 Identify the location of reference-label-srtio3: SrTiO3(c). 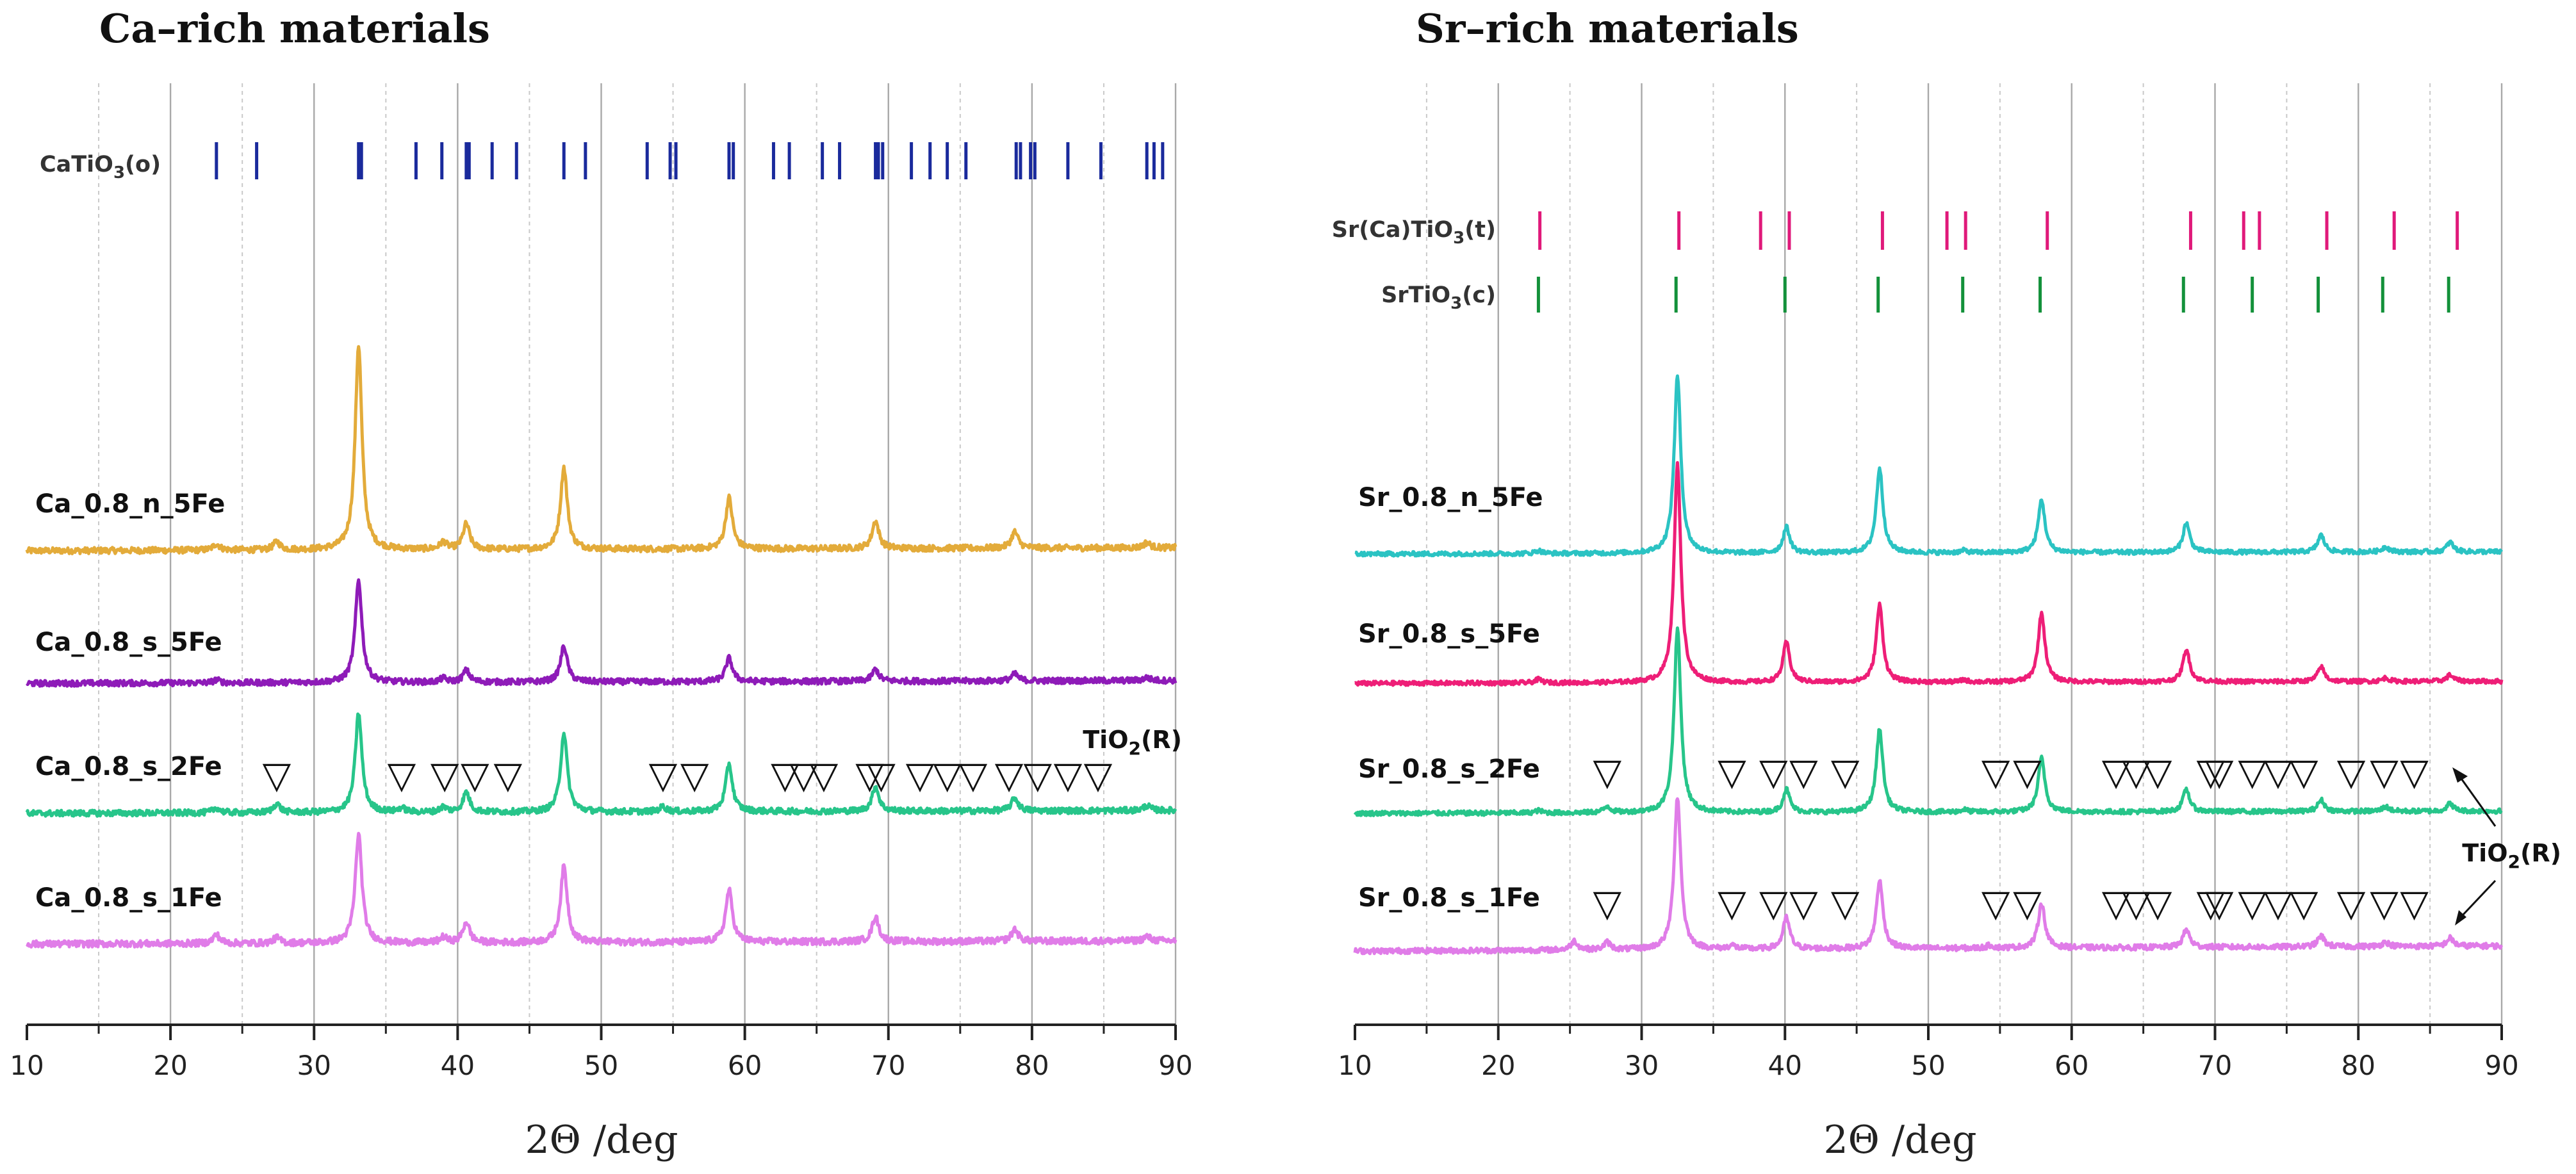
(1438, 297).